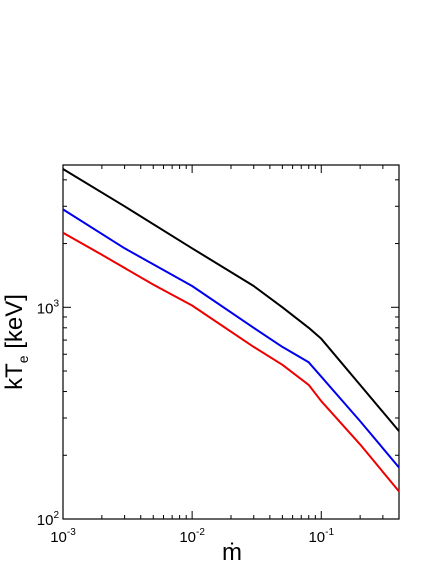  What do you see at coordinates (14, 376) in the screenshot?
I see `y-axis-label-main: kT` at bounding box center [14, 376].